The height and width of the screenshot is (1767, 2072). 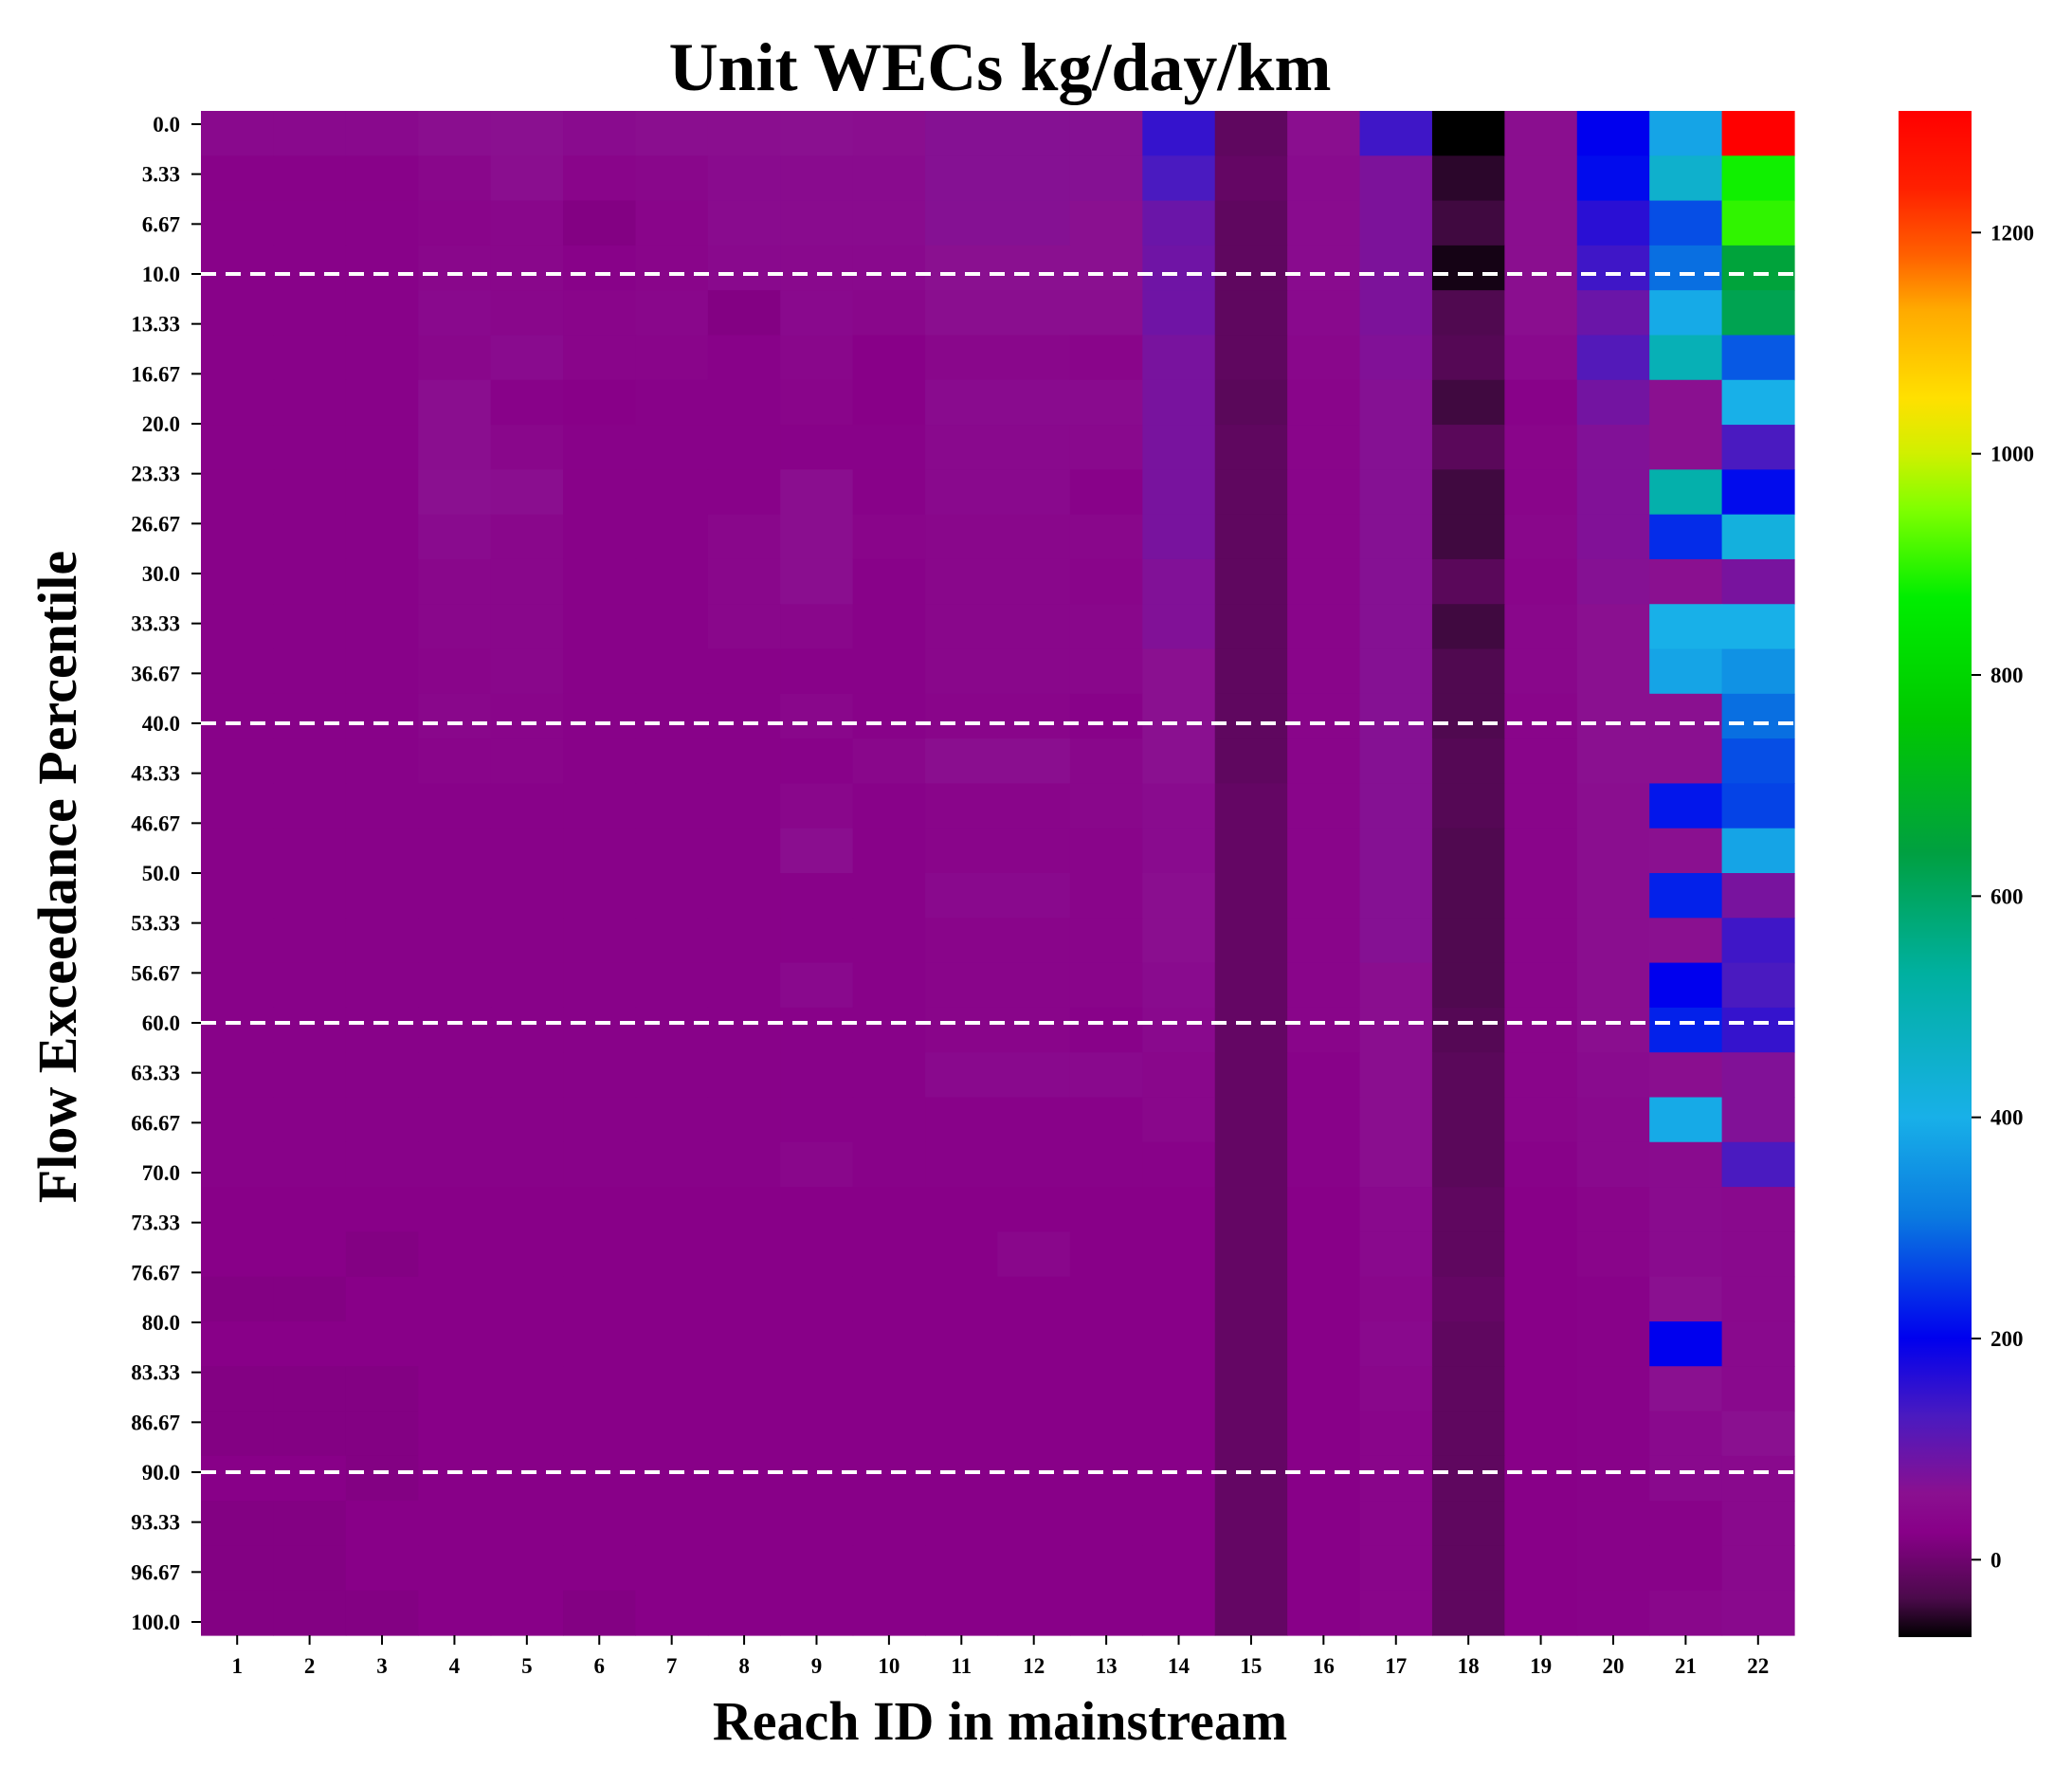 What do you see at coordinates (2007, 1118) in the screenshot?
I see `colorbar-tick-label: 400` at bounding box center [2007, 1118].